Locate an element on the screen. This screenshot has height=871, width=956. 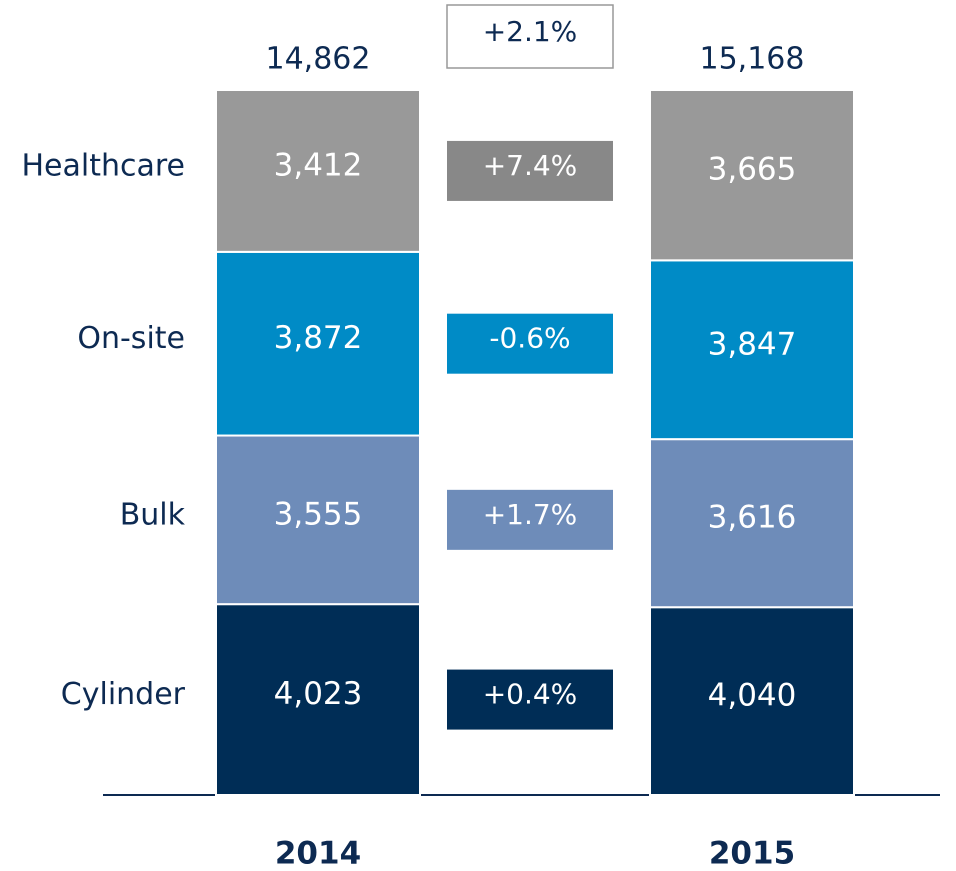
x-tick-label: 2014 is located at coordinates (318, 853).